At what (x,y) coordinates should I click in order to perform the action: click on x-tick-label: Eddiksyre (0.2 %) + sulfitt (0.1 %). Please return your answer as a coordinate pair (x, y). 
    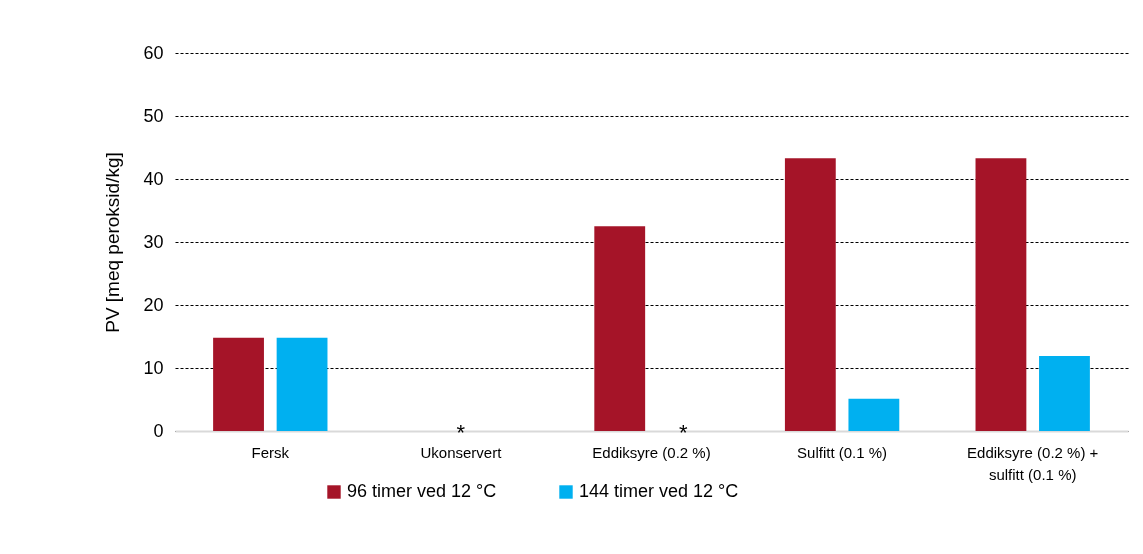
    Looking at the image, I should click on (1033, 463).